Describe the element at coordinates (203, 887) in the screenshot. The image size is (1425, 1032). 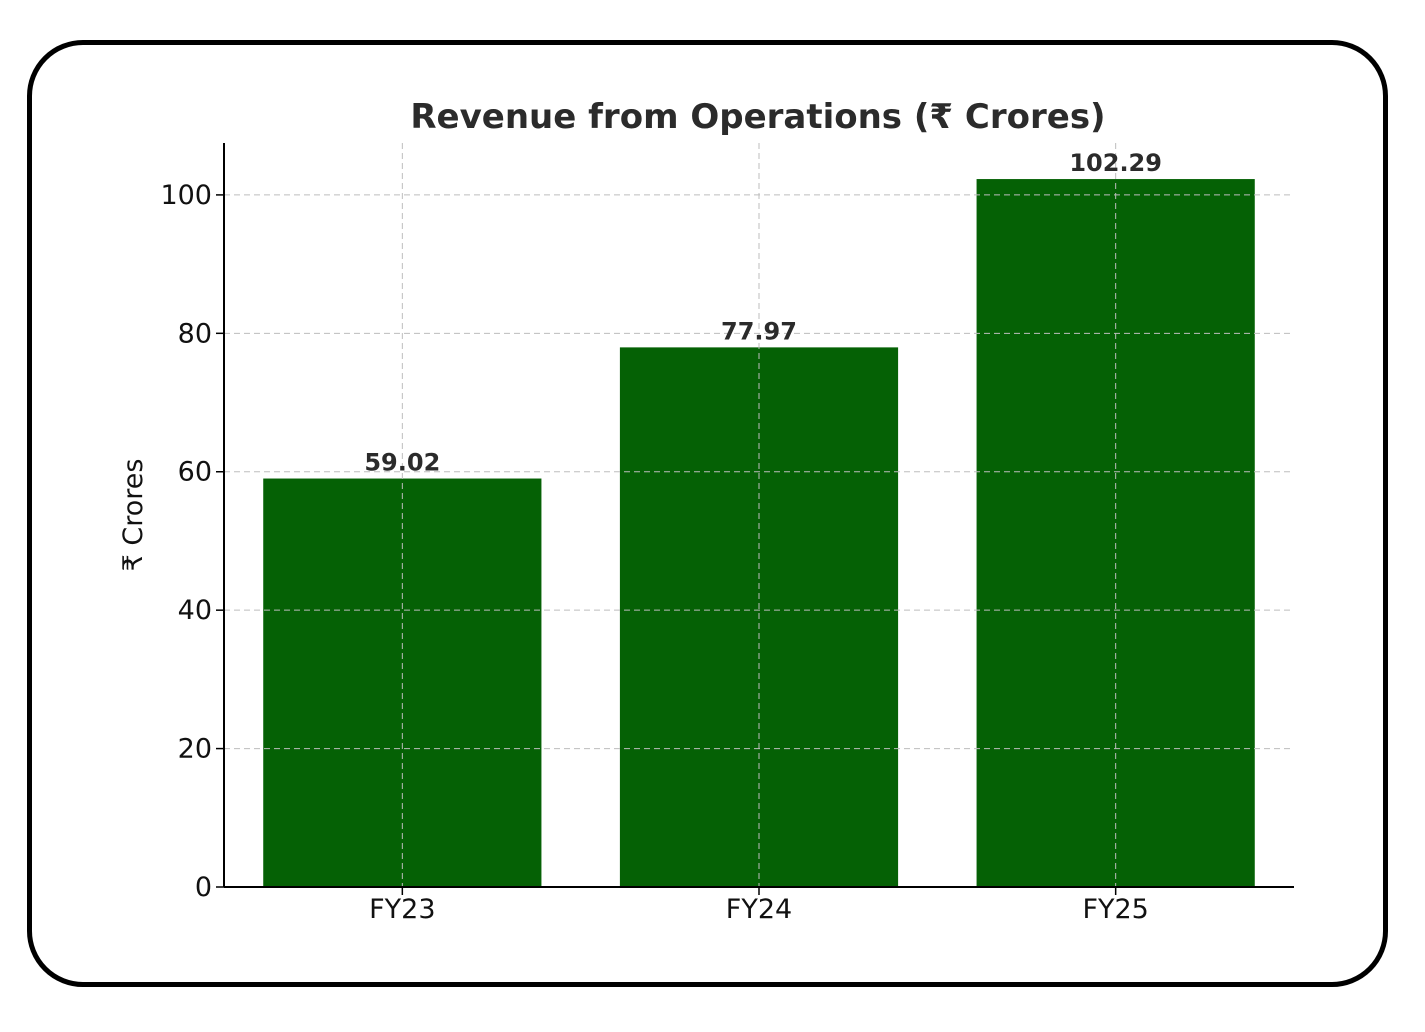
I see `y-tick-label-0: 0` at that location.